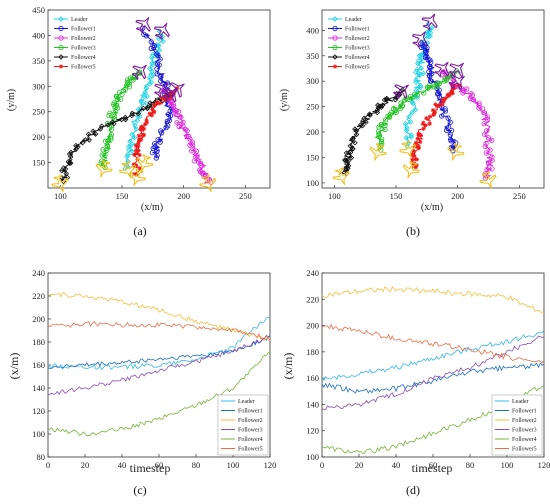  I want to click on series-line-follower5, so click(433, 343).